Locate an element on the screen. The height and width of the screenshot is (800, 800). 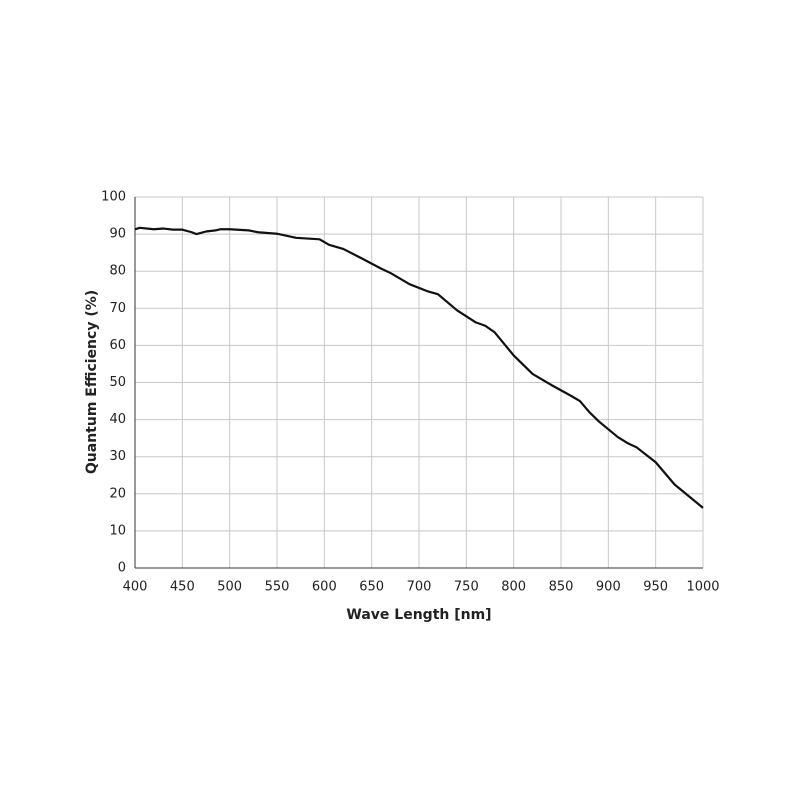
y-tick-label: 100 is located at coordinates (113, 197).